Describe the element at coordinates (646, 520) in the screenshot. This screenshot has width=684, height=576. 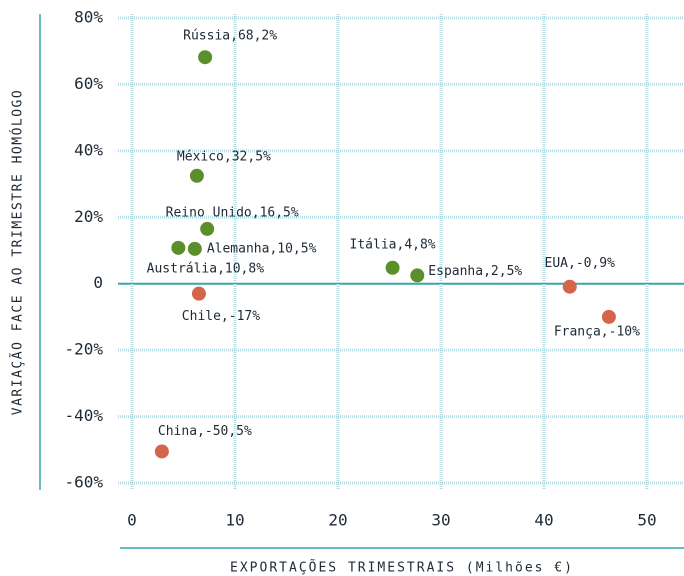
I see `x-tick-label: 50` at that location.